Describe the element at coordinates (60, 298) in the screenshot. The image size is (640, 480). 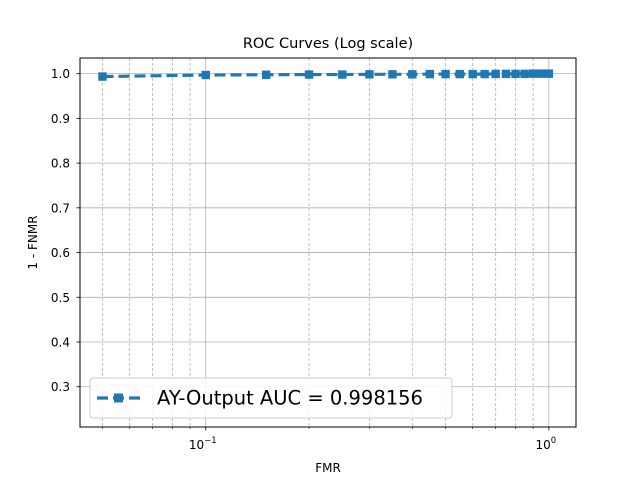
I see `y-tick-label: 0.5` at that location.